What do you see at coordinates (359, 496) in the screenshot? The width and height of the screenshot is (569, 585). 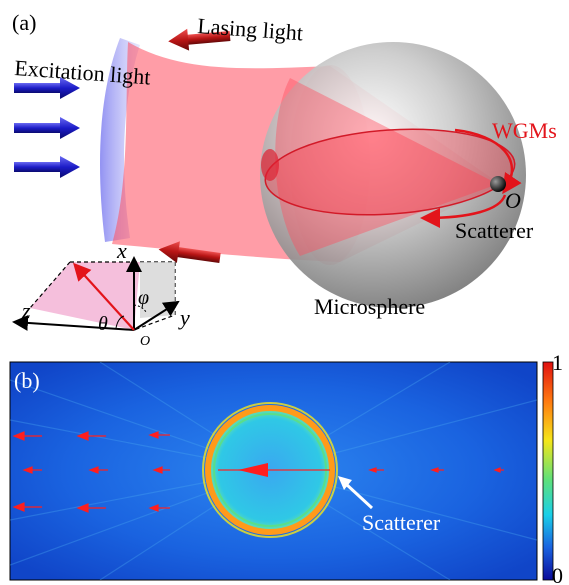 I see `scatterer-pointer` at bounding box center [359, 496].